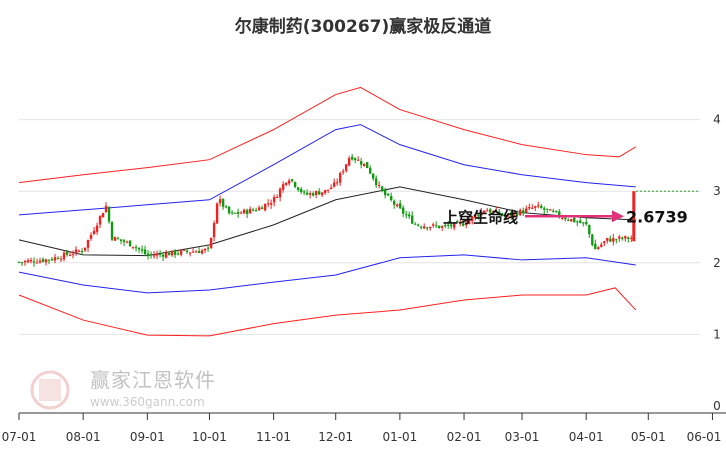 The image size is (726, 450). What do you see at coordinates (209, 437) in the screenshot?
I see `x-tick-label: 10-01` at bounding box center [209, 437].